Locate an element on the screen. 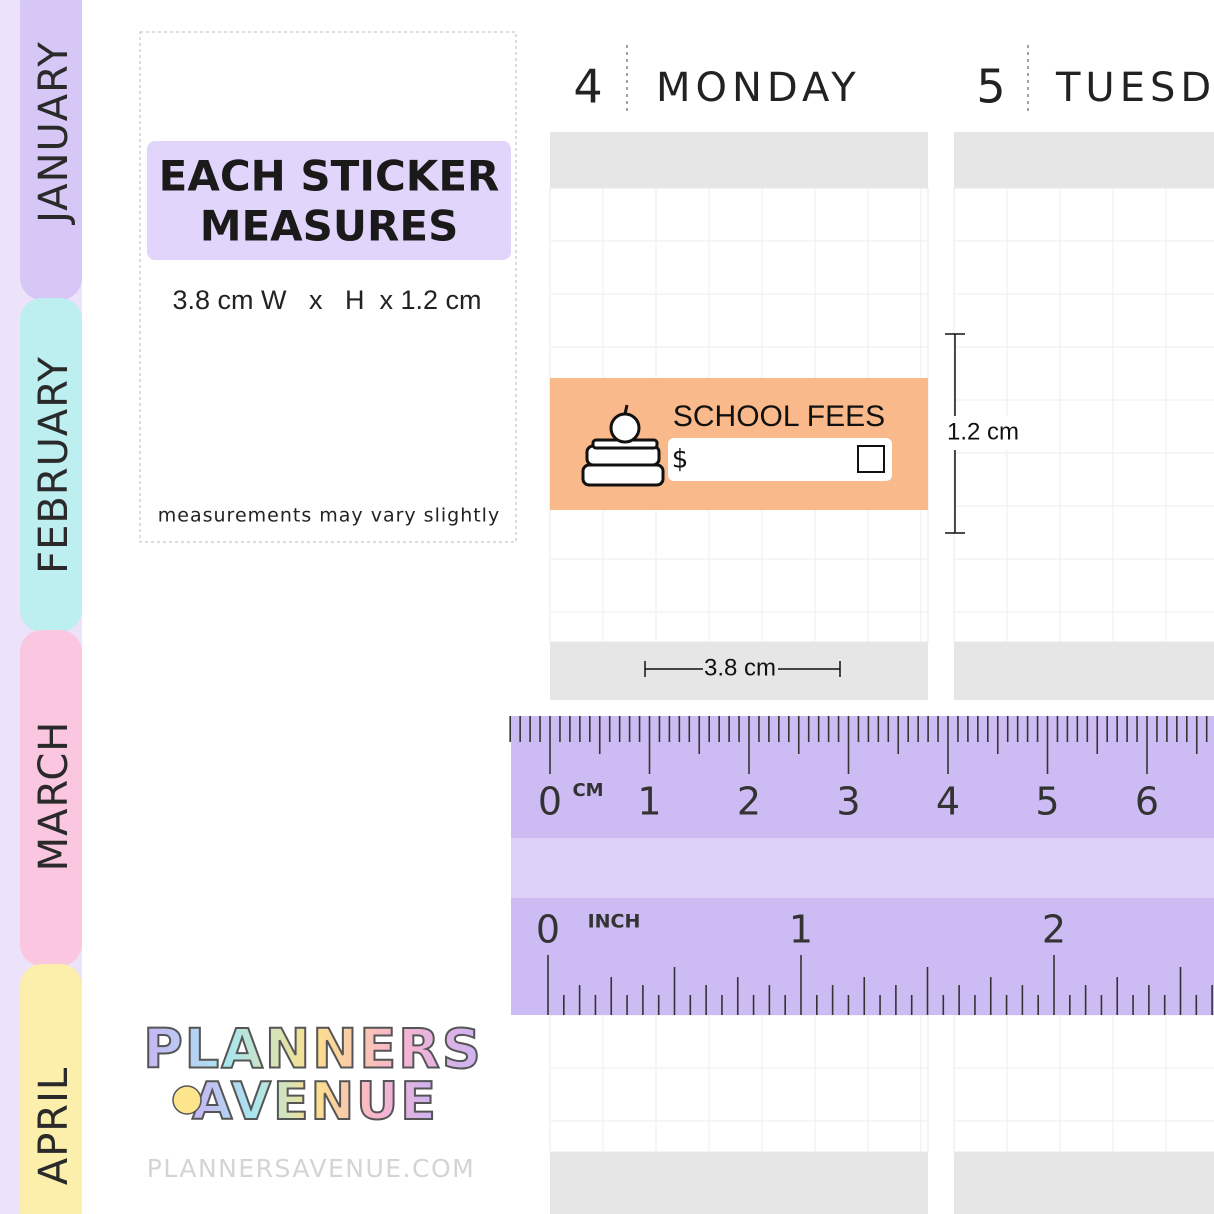 The height and width of the screenshot is (1214, 1214). day-number: 4 is located at coordinates (587, 87).